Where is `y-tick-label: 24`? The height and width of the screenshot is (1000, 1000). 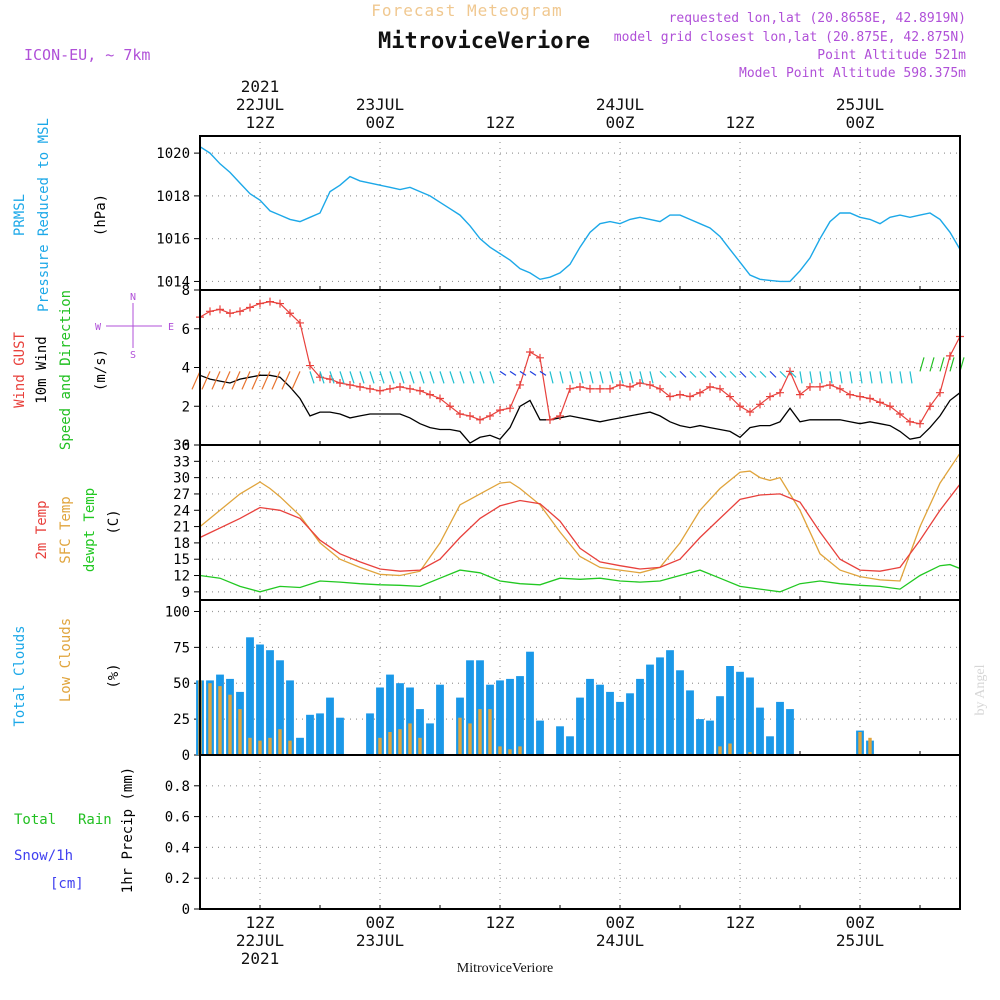
y-tick-label: 24 is located at coordinates (181, 511).